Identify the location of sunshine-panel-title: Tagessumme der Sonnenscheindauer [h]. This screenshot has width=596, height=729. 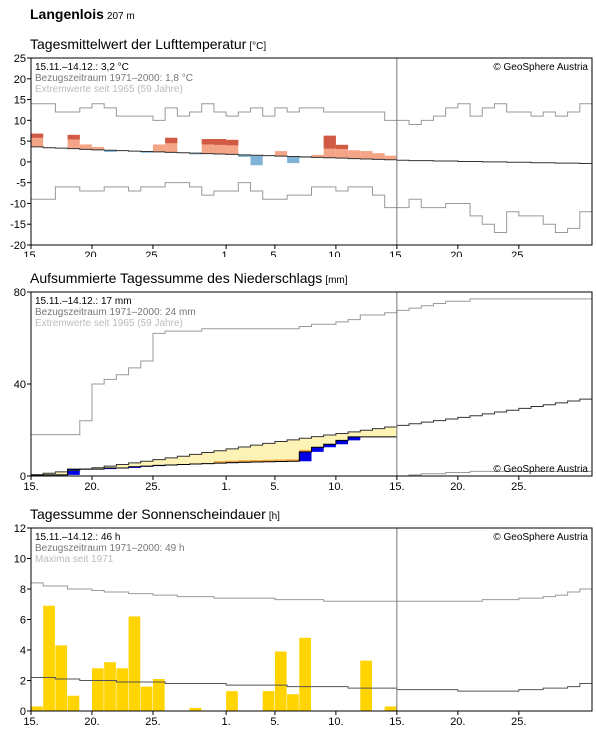
(155, 514).